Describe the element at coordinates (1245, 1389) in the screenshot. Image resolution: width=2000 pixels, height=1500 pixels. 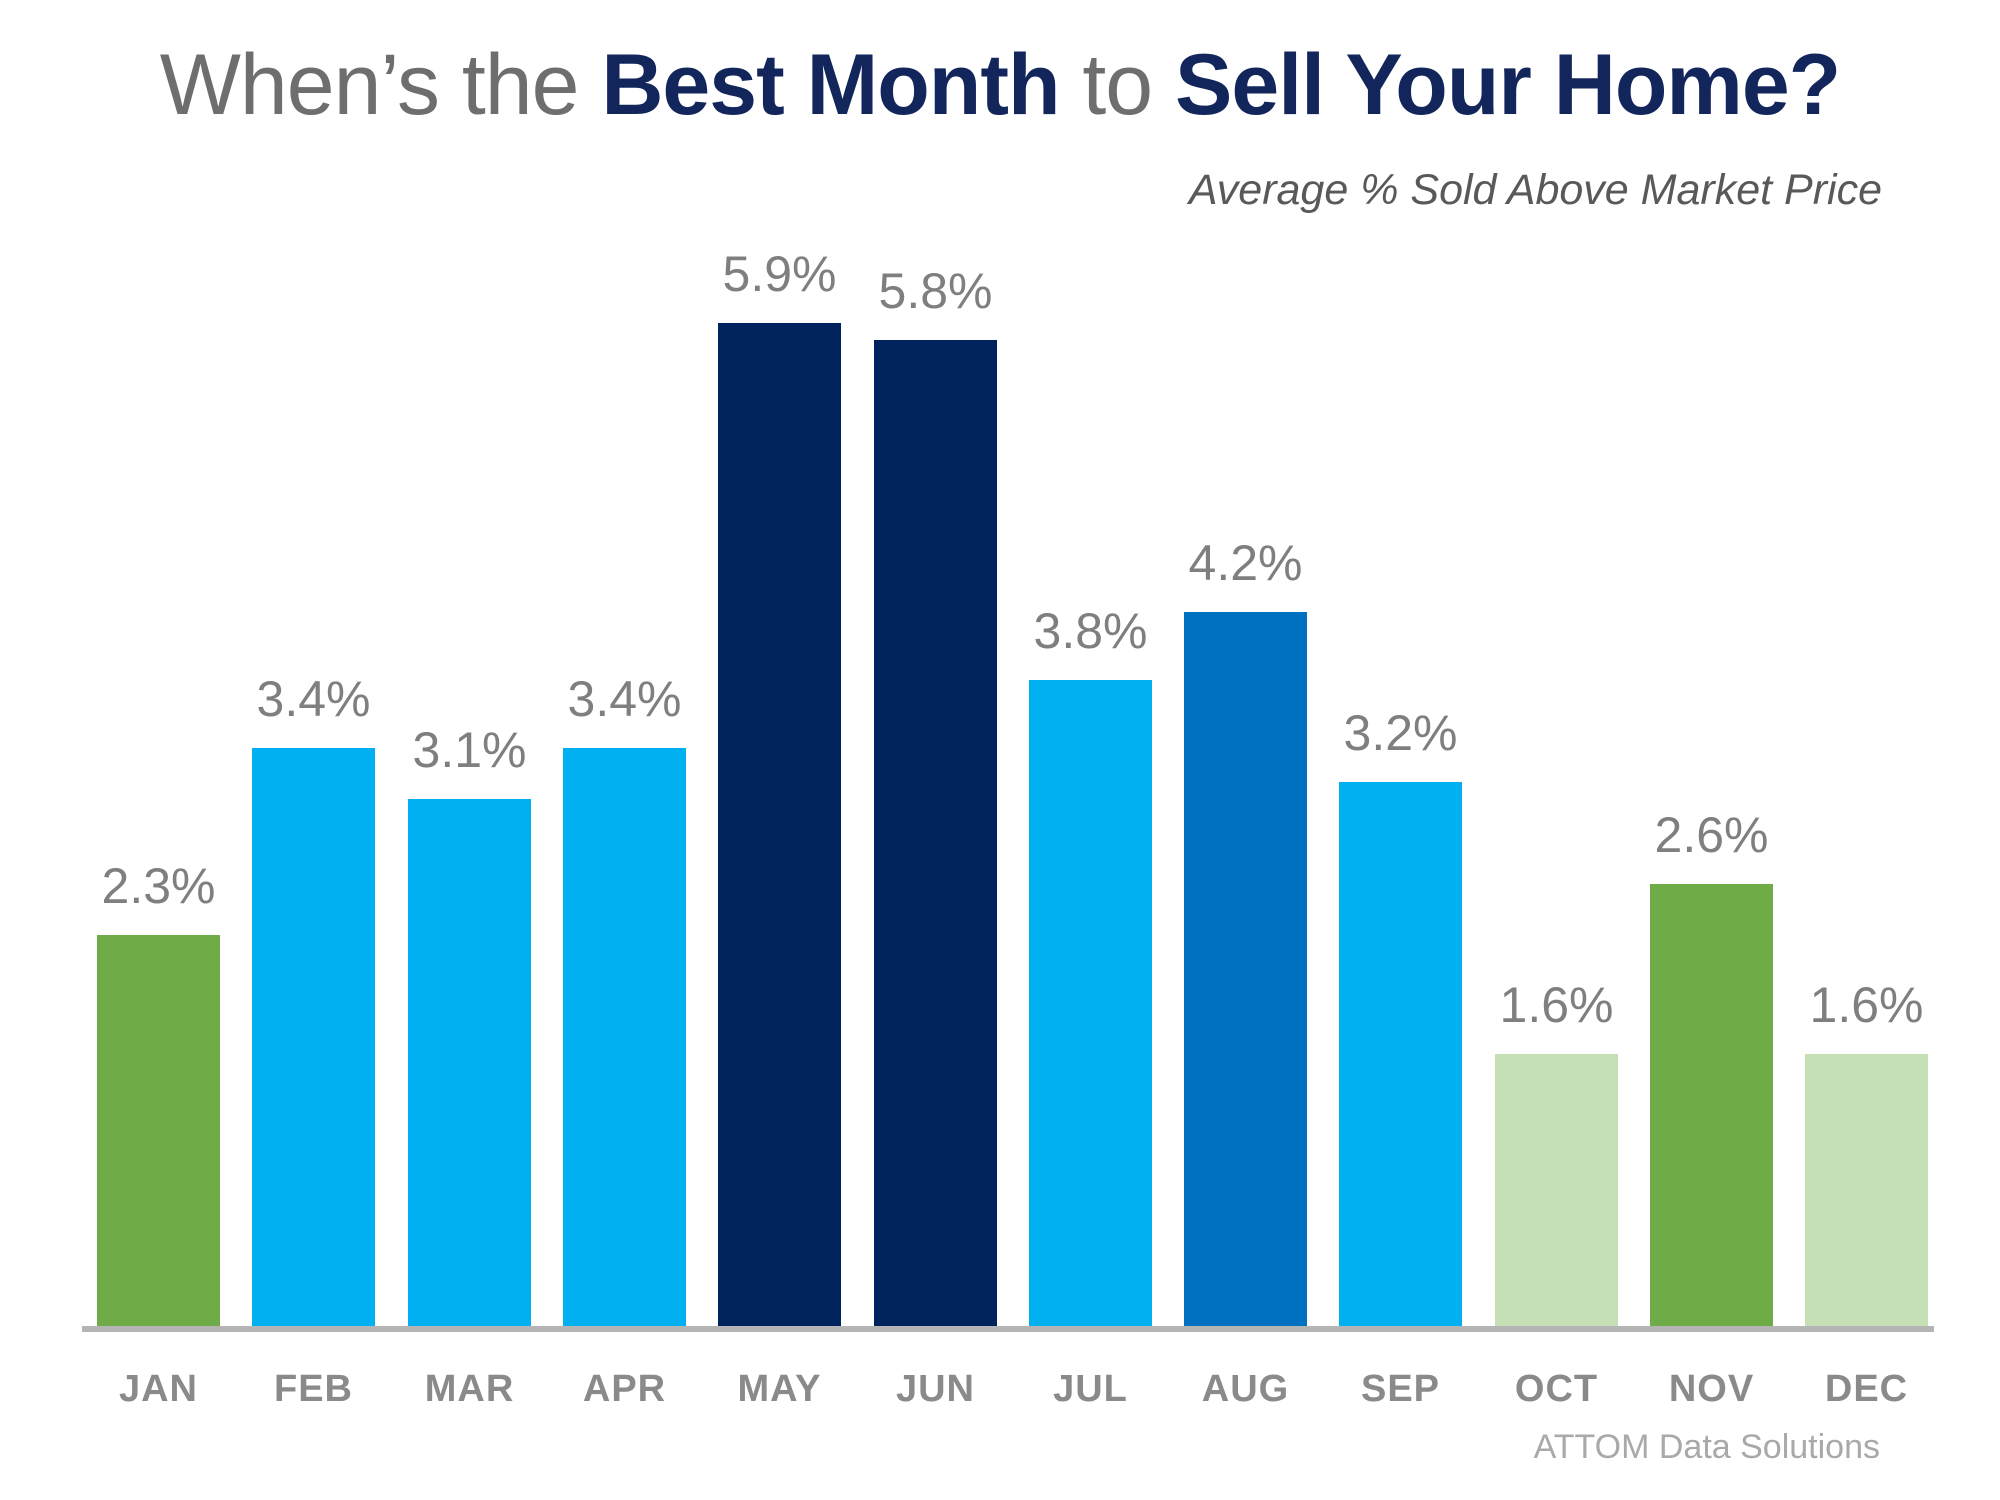
I see `x-axis-label-aug: AUG` at that location.